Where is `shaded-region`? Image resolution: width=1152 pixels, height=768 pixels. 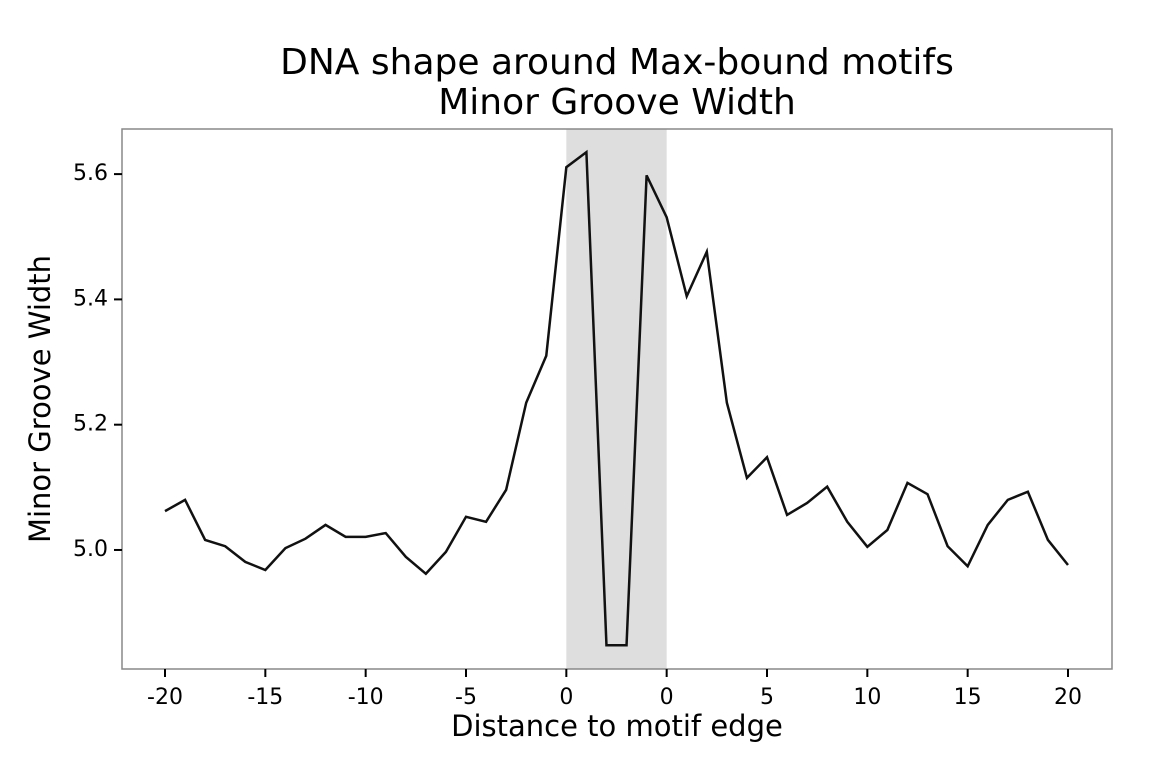
shaded-region is located at coordinates (616, 399).